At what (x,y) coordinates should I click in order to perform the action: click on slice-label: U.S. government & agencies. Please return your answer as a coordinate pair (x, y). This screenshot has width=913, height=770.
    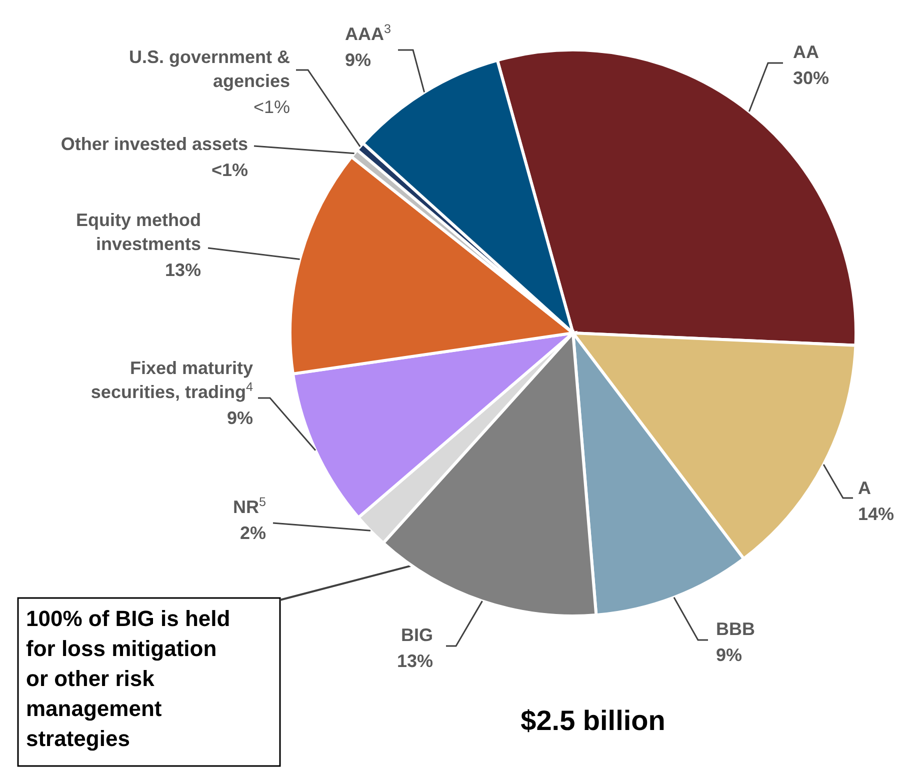
    Looking at the image, I should click on (209, 69).